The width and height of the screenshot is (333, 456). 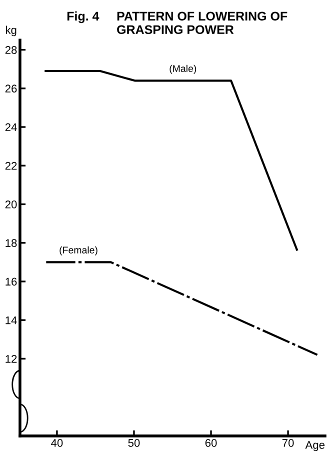 What do you see at coordinates (83, 17) in the screenshot?
I see `chart-title: Fig. 4` at bounding box center [83, 17].